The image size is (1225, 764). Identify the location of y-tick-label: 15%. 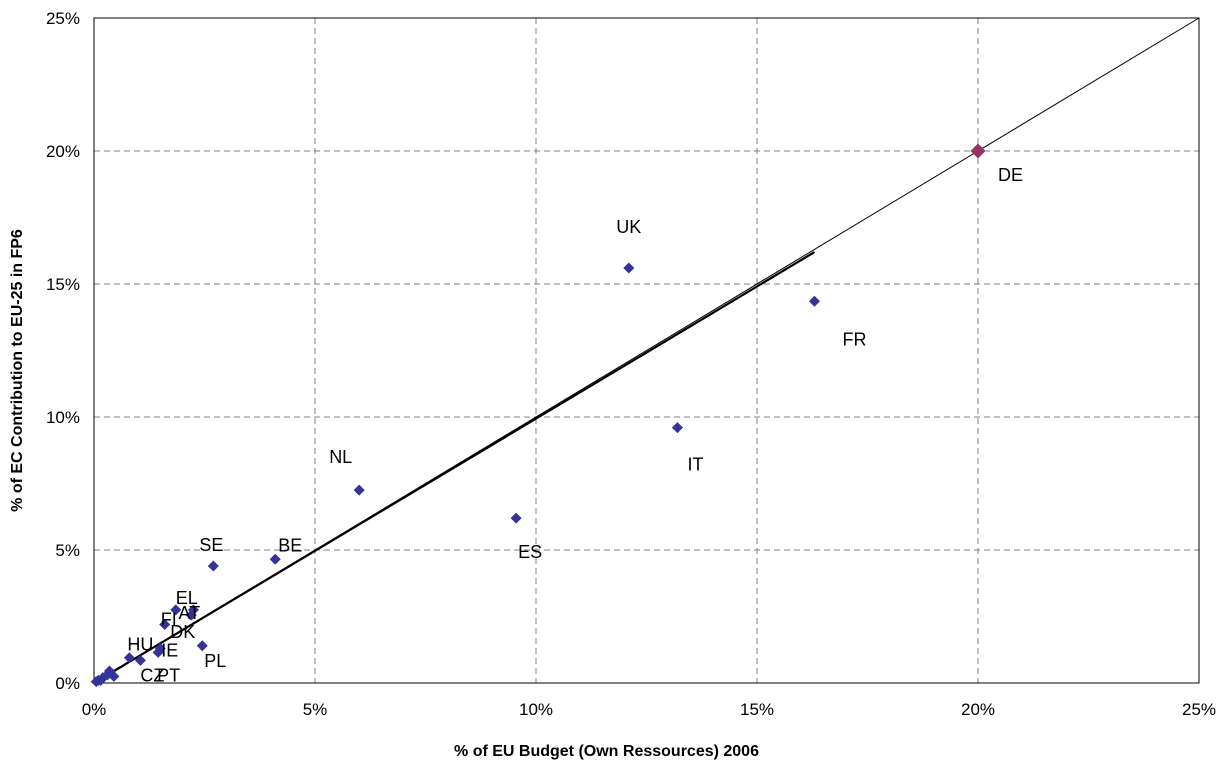
(63, 284).